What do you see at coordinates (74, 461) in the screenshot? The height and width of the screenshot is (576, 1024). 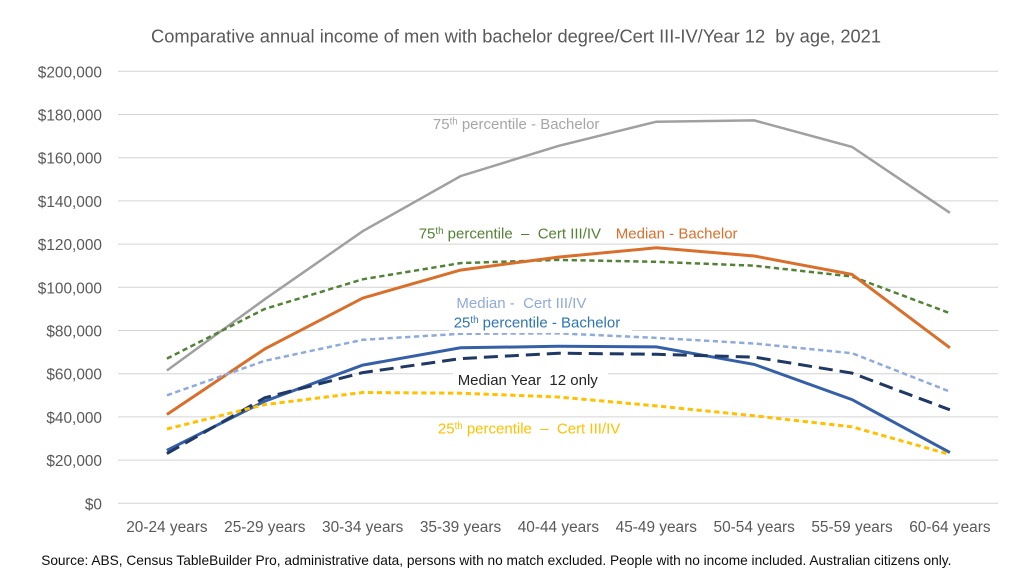 I see `svg-text: $20,000` at bounding box center [74, 461].